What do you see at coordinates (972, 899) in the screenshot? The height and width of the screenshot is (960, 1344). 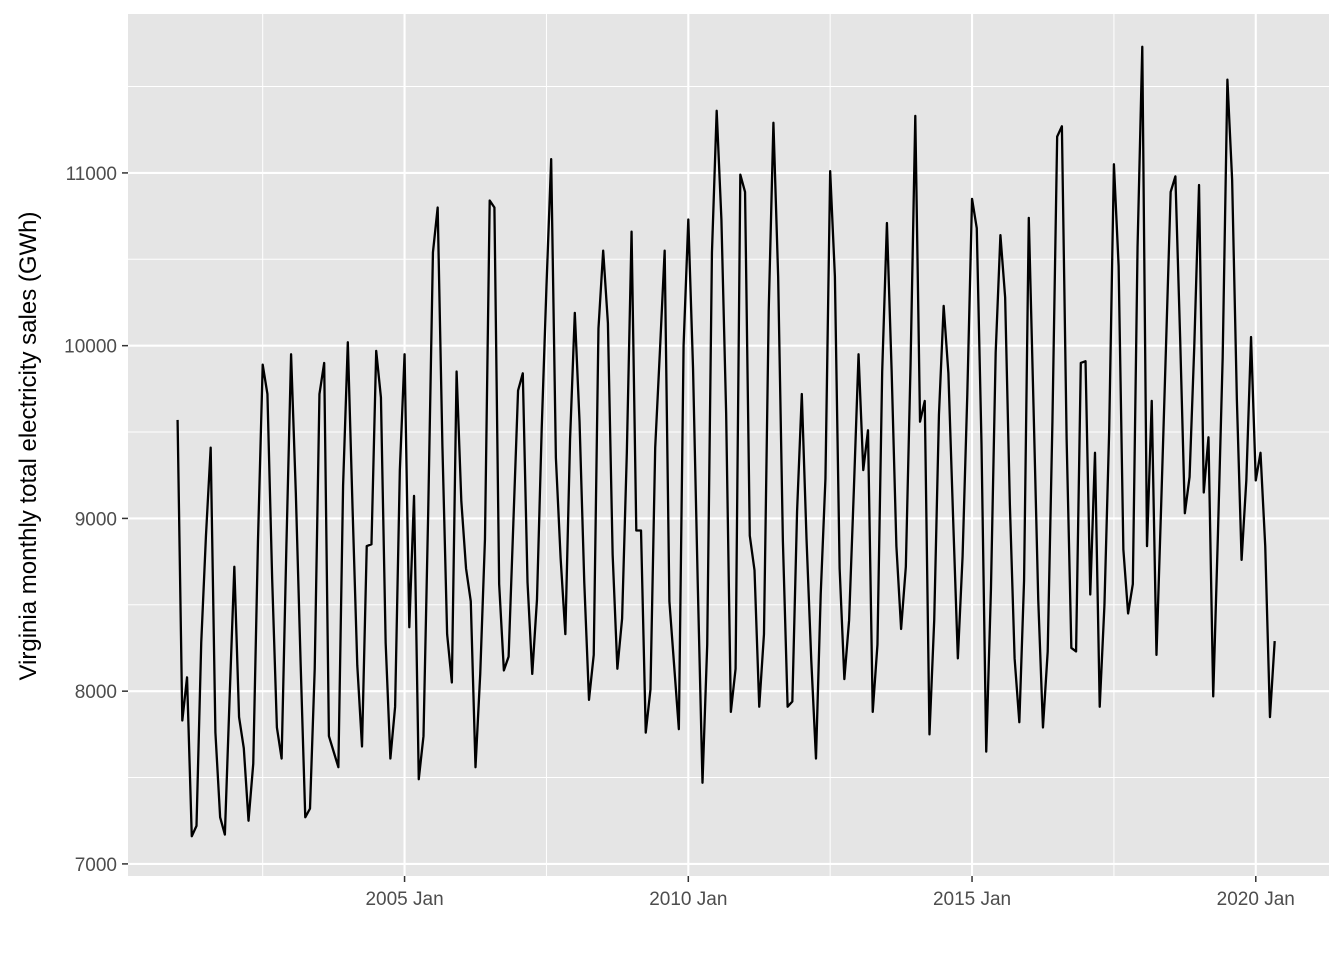 I see `x-tick-label: 2015 Jan` at bounding box center [972, 899].